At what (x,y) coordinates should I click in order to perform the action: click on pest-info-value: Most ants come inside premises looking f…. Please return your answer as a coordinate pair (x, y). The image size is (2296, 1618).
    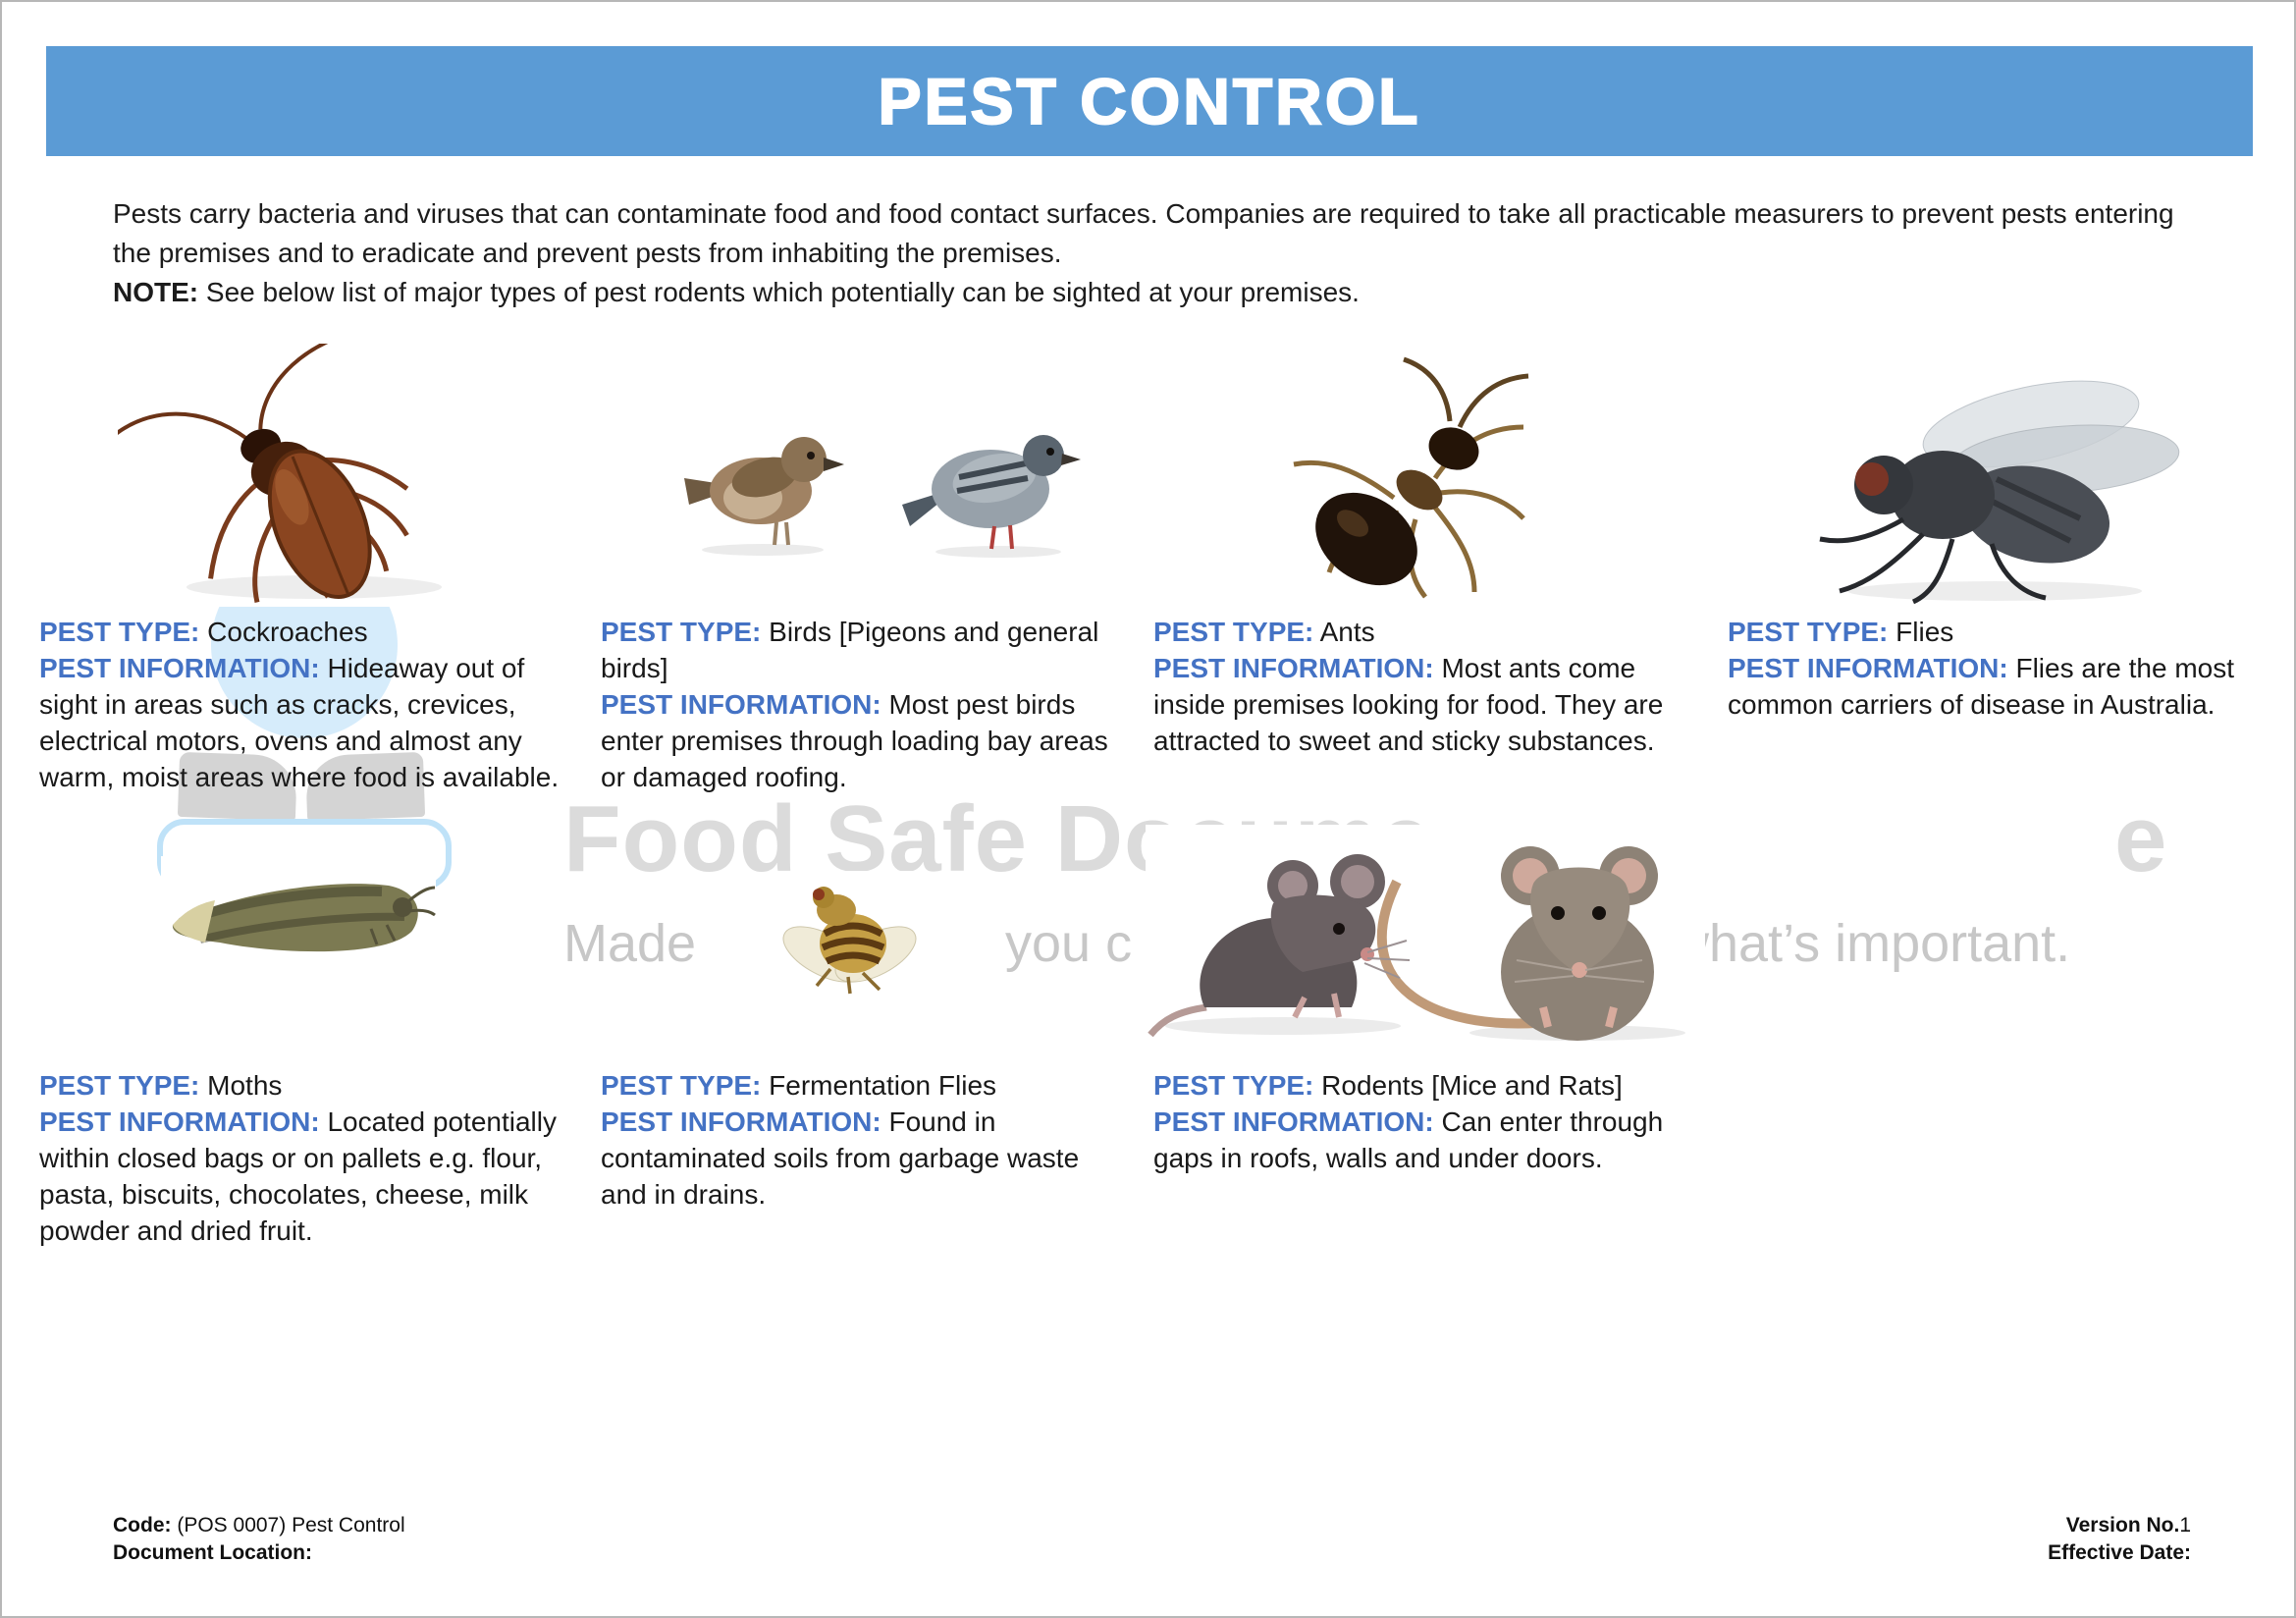
    Looking at the image, I should click on (1408, 704).